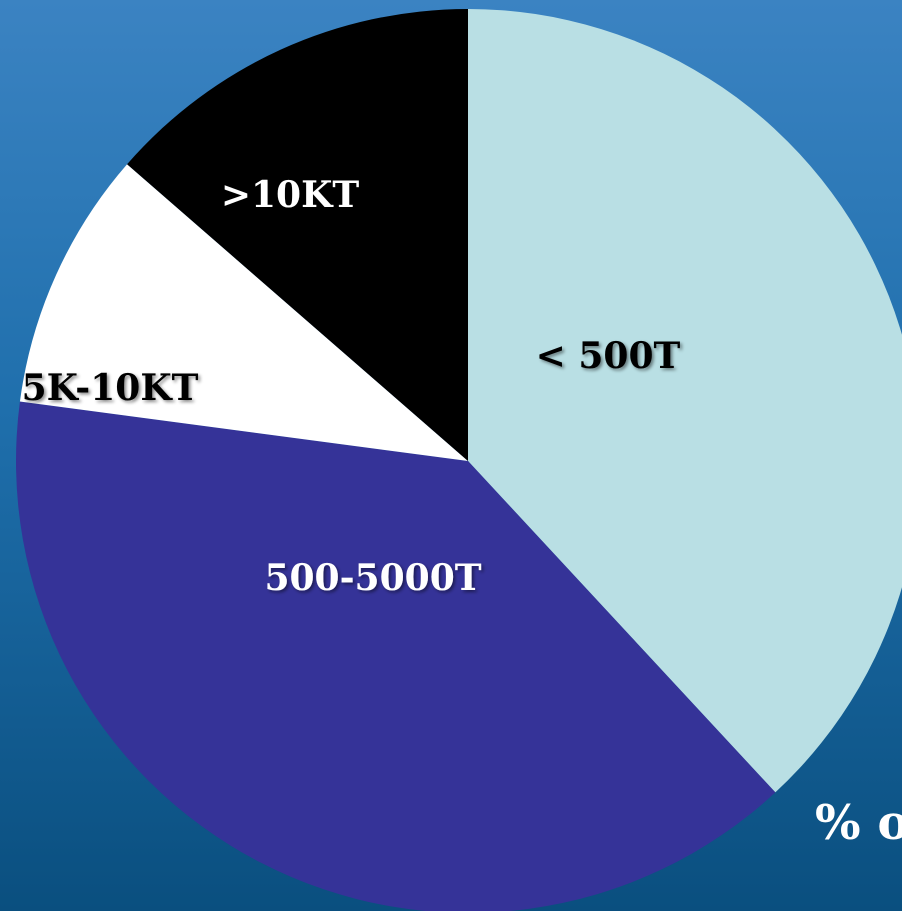 The height and width of the screenshot is (911, 902). I want to click on slice-label-1: < 500T, so click(608, 356).